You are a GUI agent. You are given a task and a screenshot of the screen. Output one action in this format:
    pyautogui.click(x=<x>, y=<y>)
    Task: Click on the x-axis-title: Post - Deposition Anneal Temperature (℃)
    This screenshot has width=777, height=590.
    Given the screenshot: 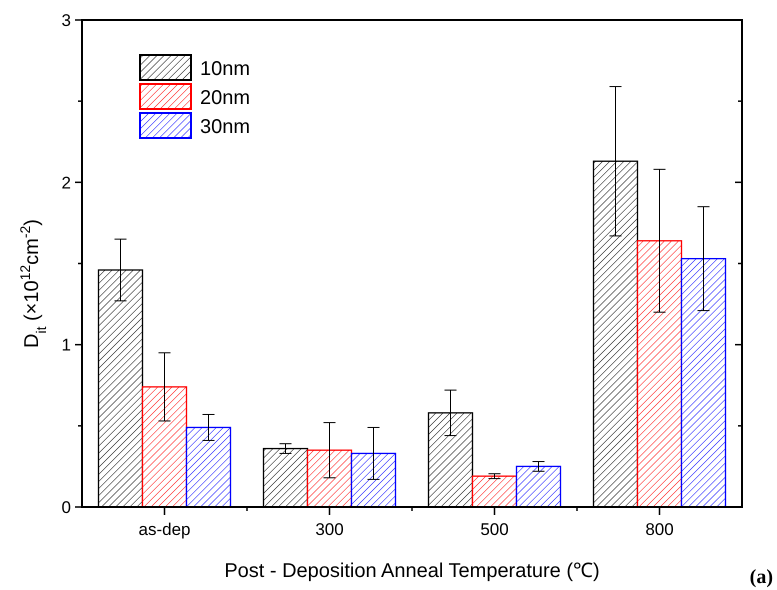 What is the action you would take?
    pyautogui.click(x=412, y=571)
    